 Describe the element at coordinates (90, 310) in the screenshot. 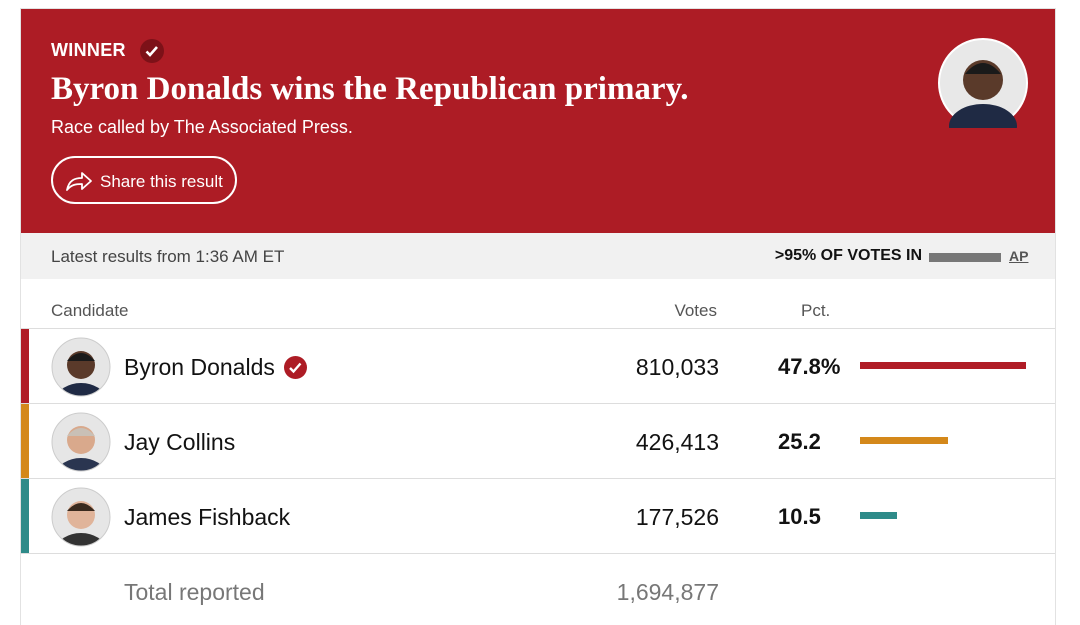

I see `column-header: Candidate` at that location.